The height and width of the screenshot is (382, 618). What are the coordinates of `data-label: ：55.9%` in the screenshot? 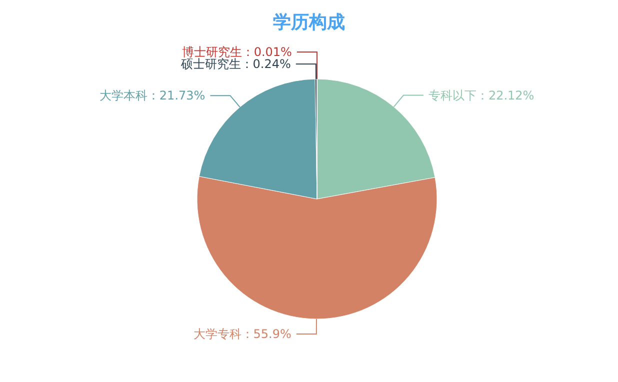 It's located at (266, 334).